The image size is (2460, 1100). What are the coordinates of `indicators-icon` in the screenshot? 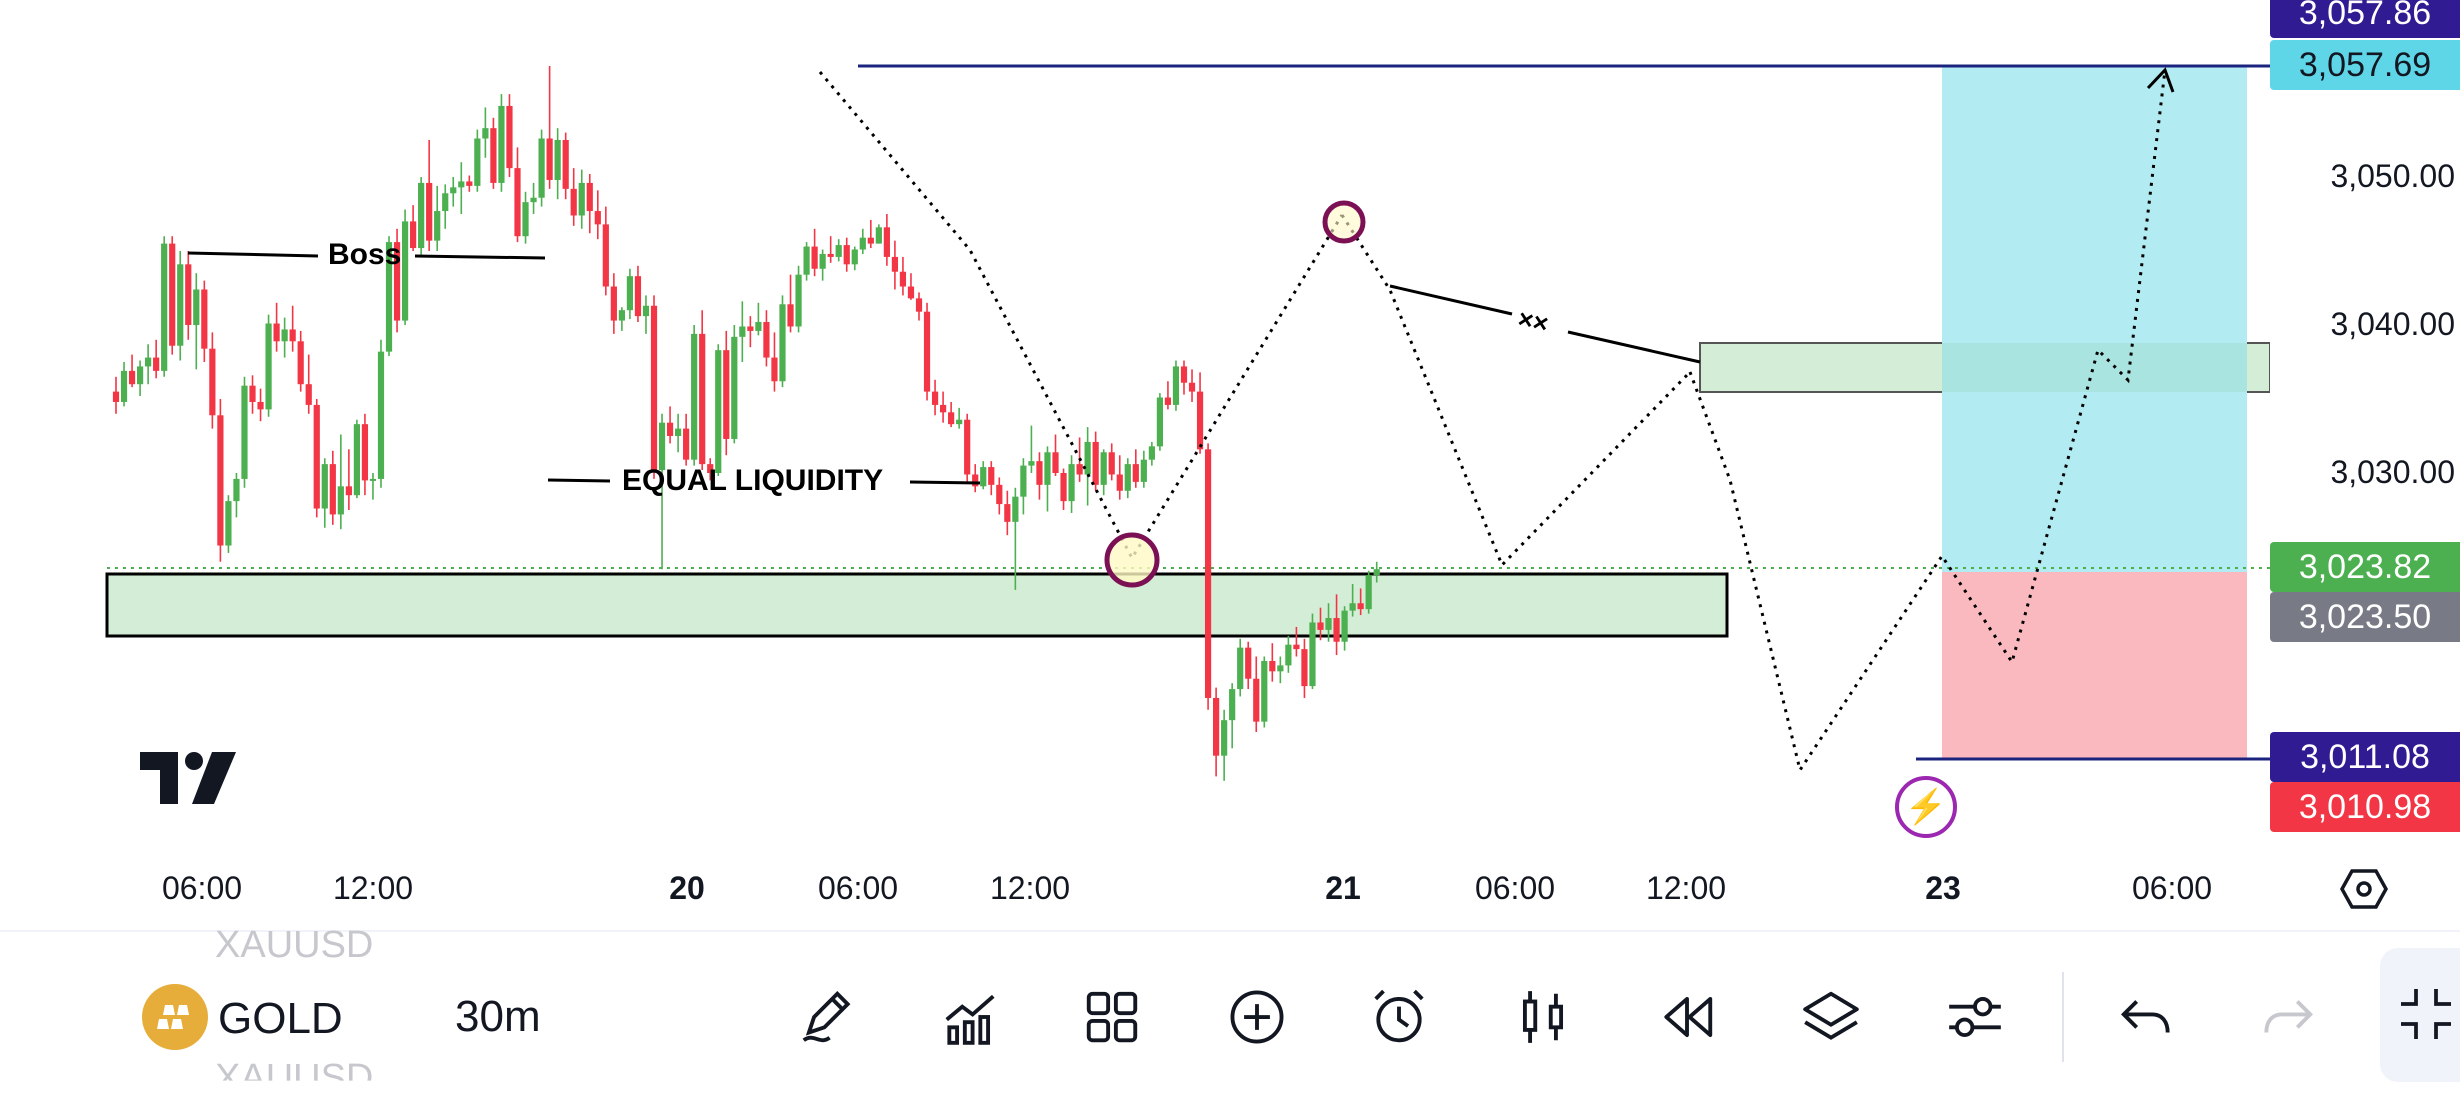 It's located at (970, 1017).